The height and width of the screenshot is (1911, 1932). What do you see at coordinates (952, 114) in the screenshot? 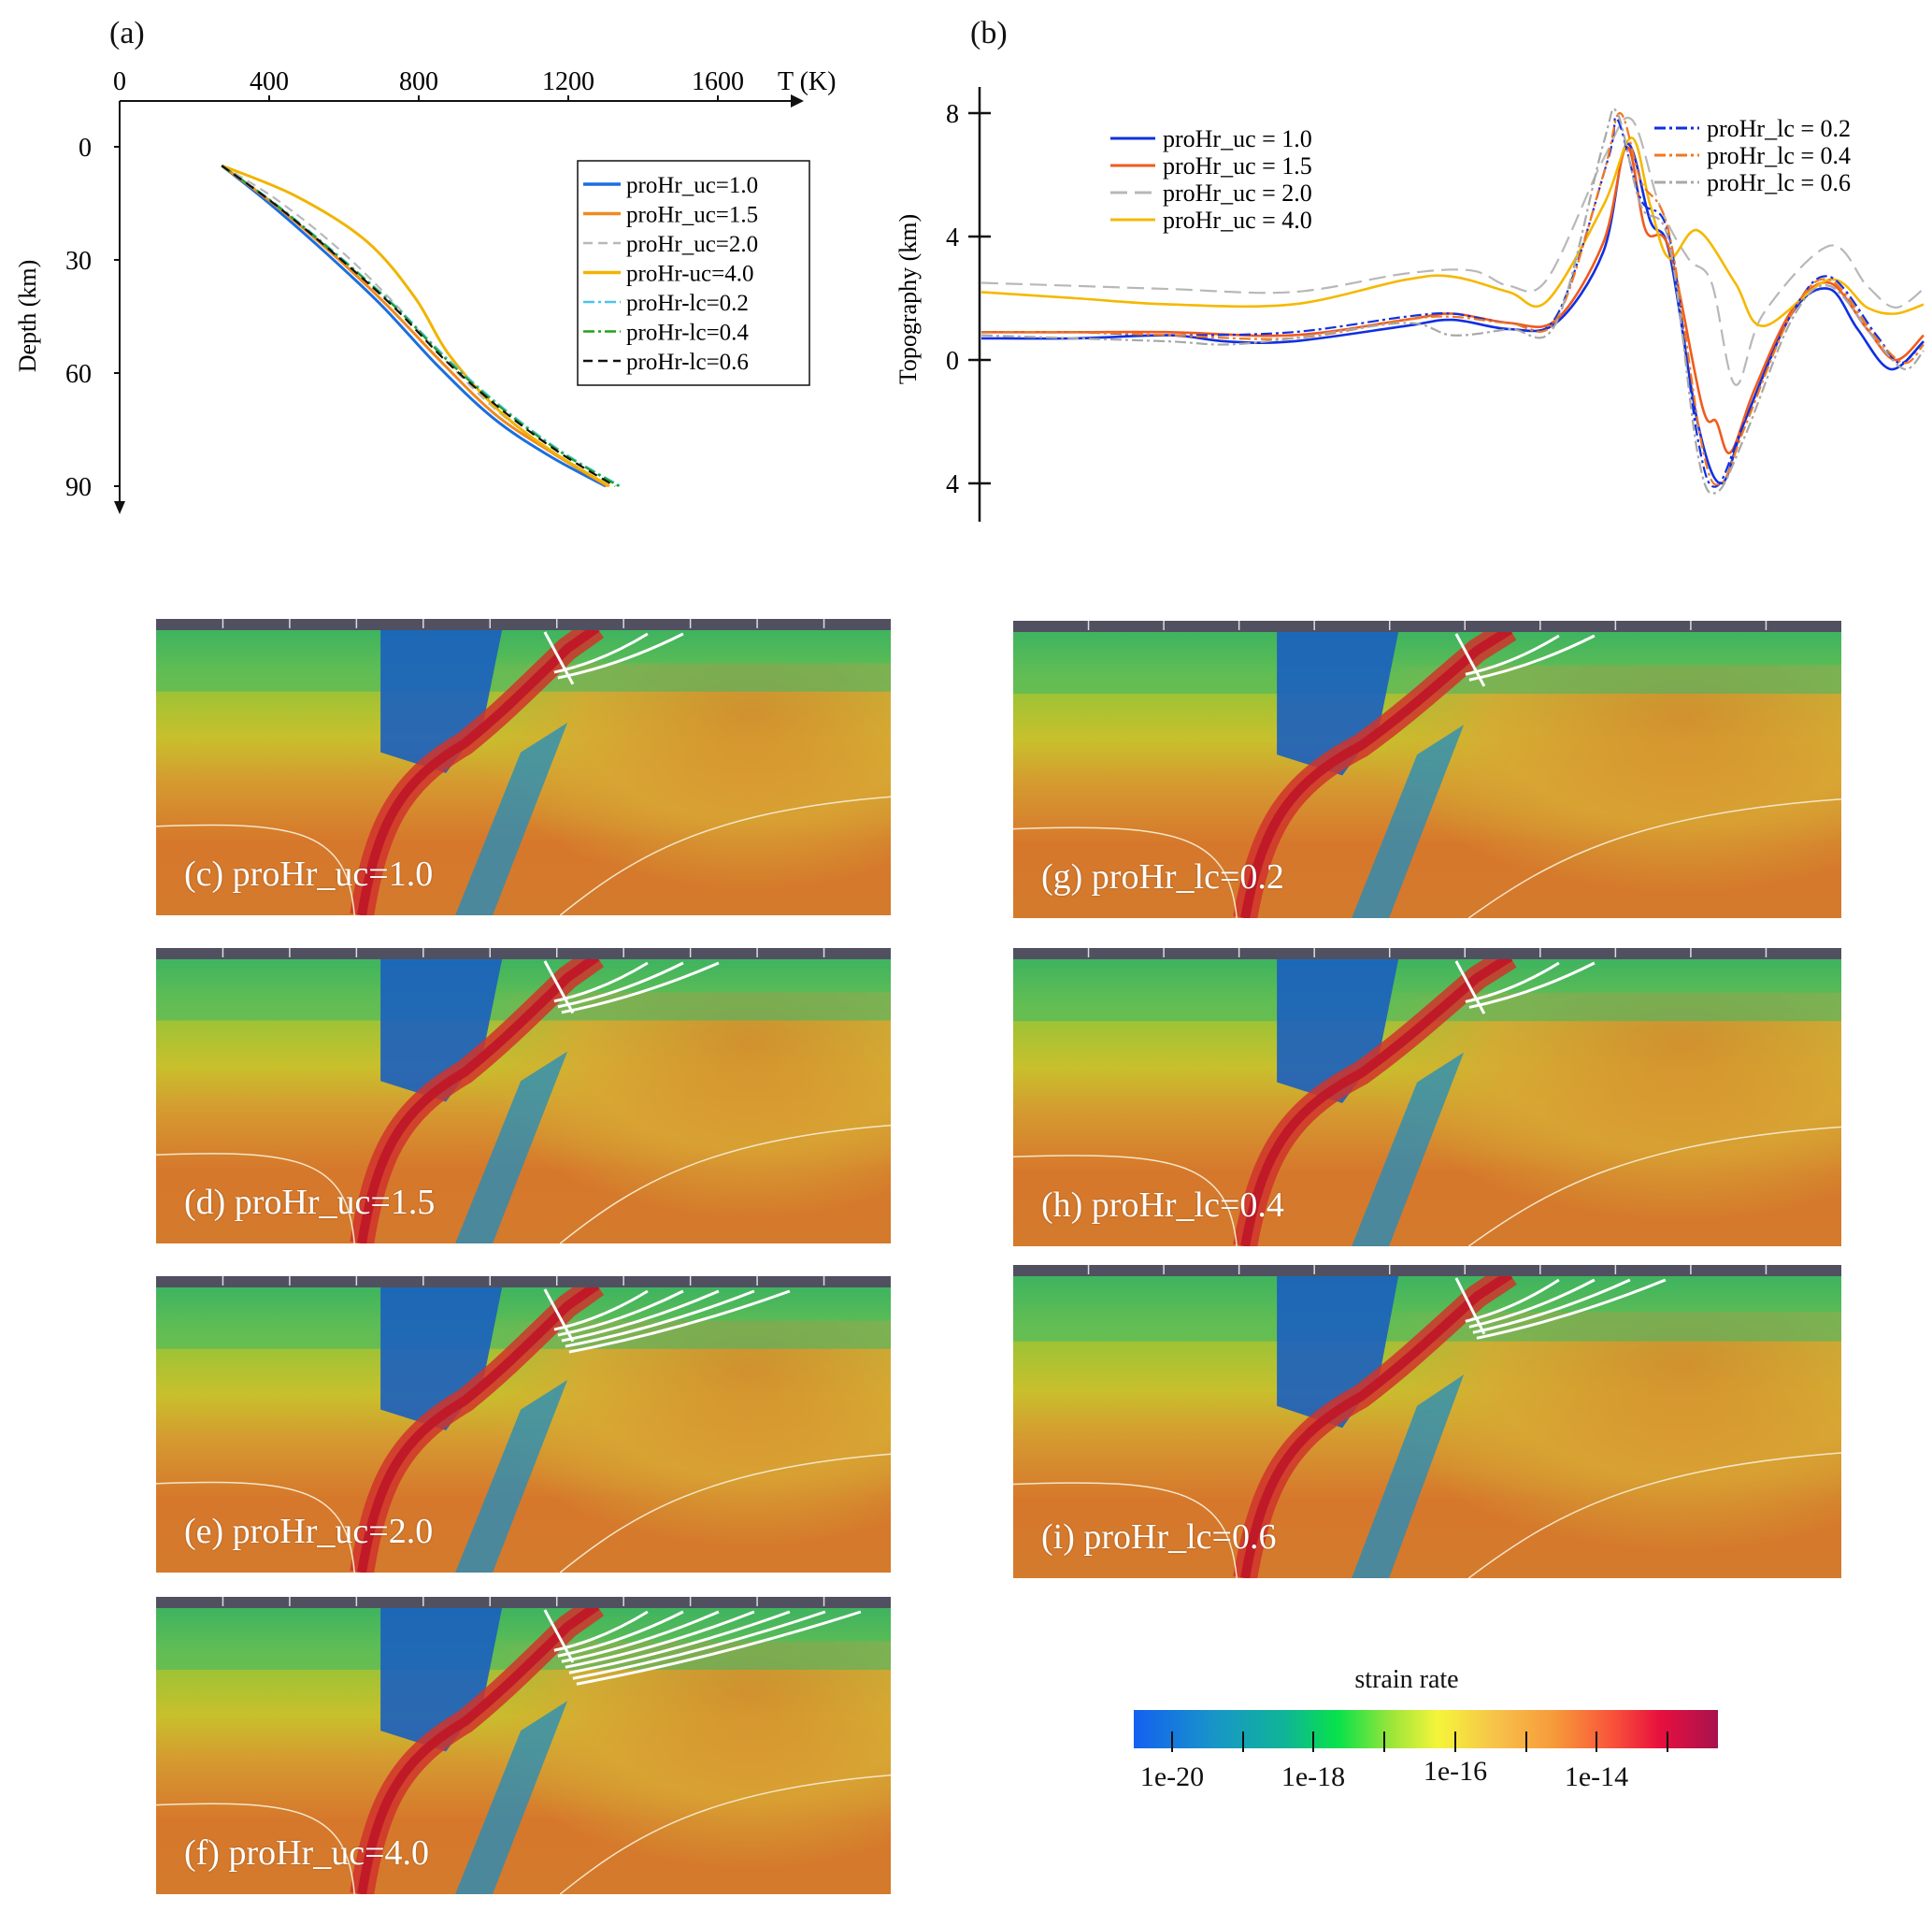
I see `y-tick-label: 8` at bounding box center [952, 114].